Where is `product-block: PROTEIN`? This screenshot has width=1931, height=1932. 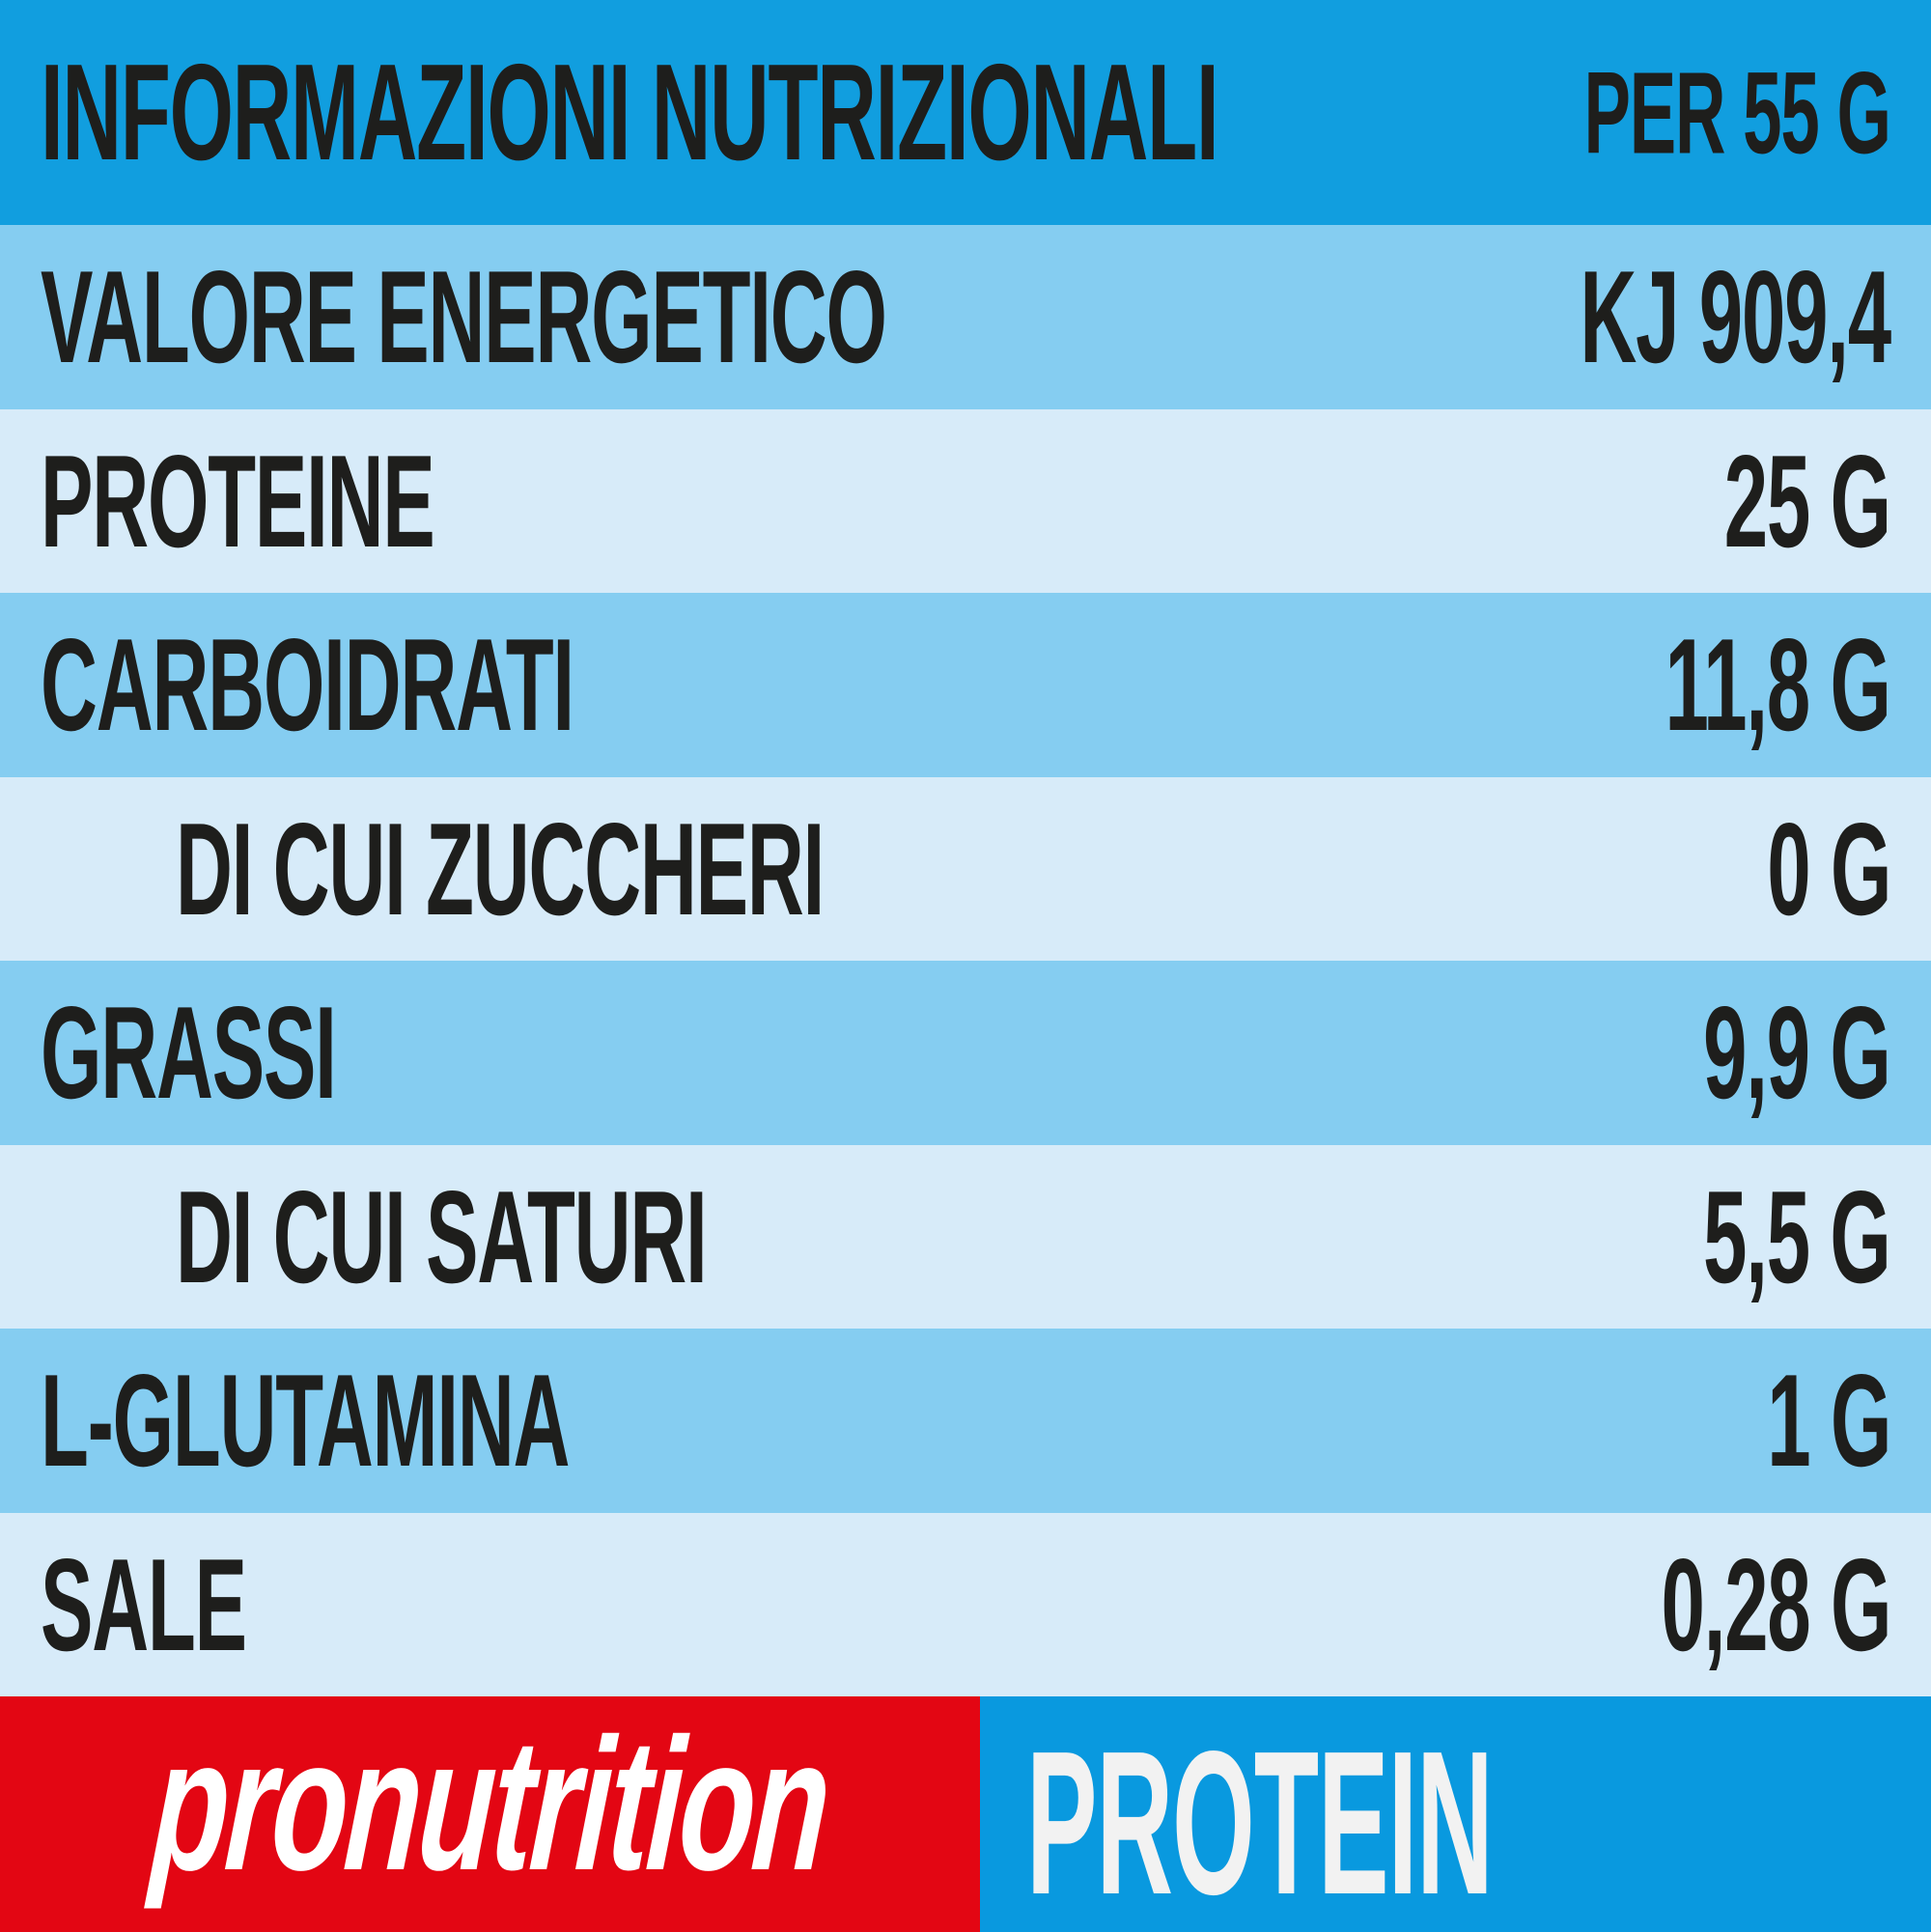 product-block: PROTEIN is located at coordinates (1455, 1814).